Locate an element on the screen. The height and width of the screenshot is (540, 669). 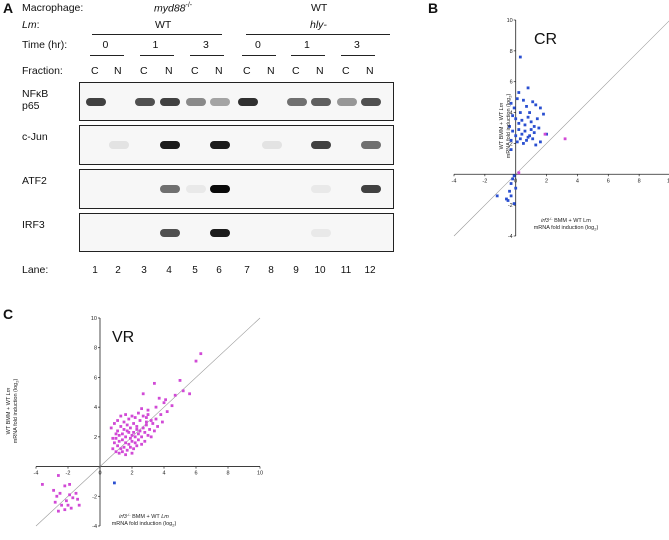
fraction-value: C is located at coordinates (296, 71).